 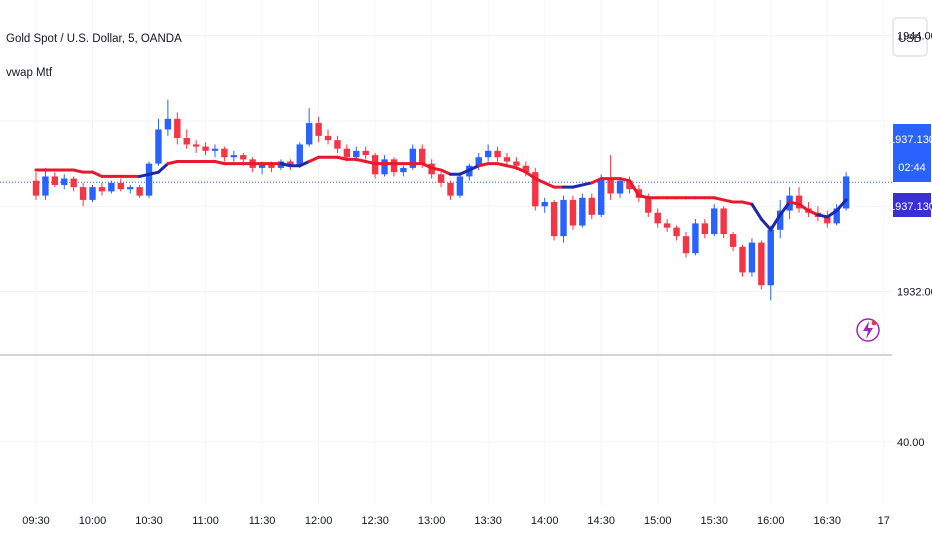 I want to click on y-tick-label: 1932.000, so click(x=914, y=293).